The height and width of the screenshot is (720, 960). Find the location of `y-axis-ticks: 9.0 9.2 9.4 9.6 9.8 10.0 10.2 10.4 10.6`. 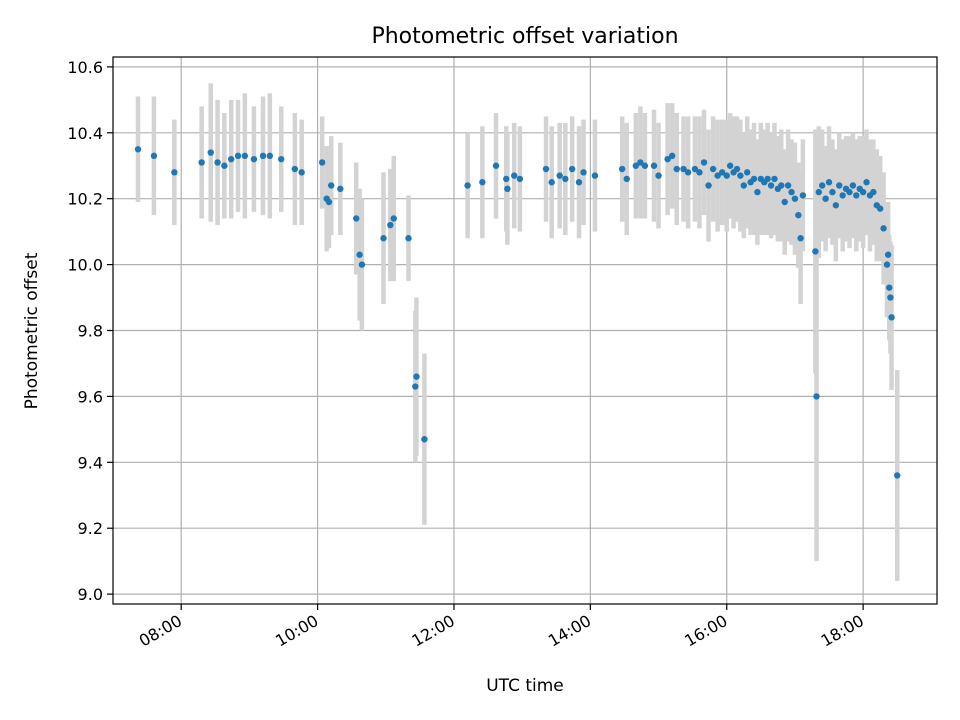

y-axis-ticks: 9.0 9.2 9.4 9.6 9.8 10.0 10.2 10.4 10.6 is located at coordinates (90, 331).